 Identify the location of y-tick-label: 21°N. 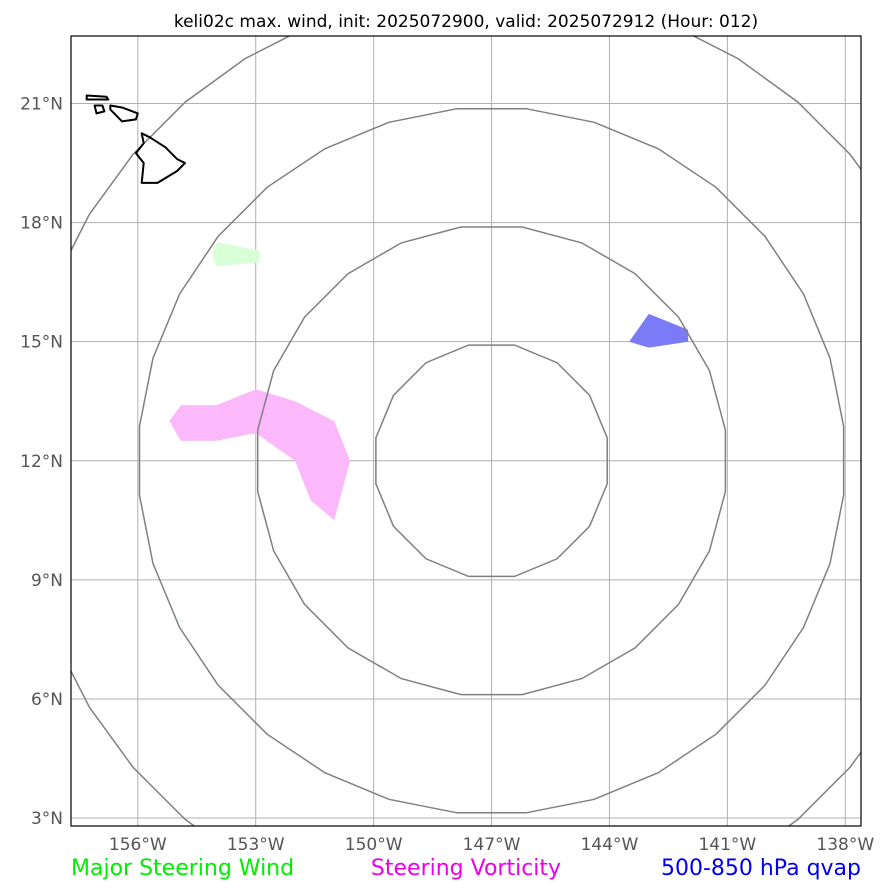
(41, 104).